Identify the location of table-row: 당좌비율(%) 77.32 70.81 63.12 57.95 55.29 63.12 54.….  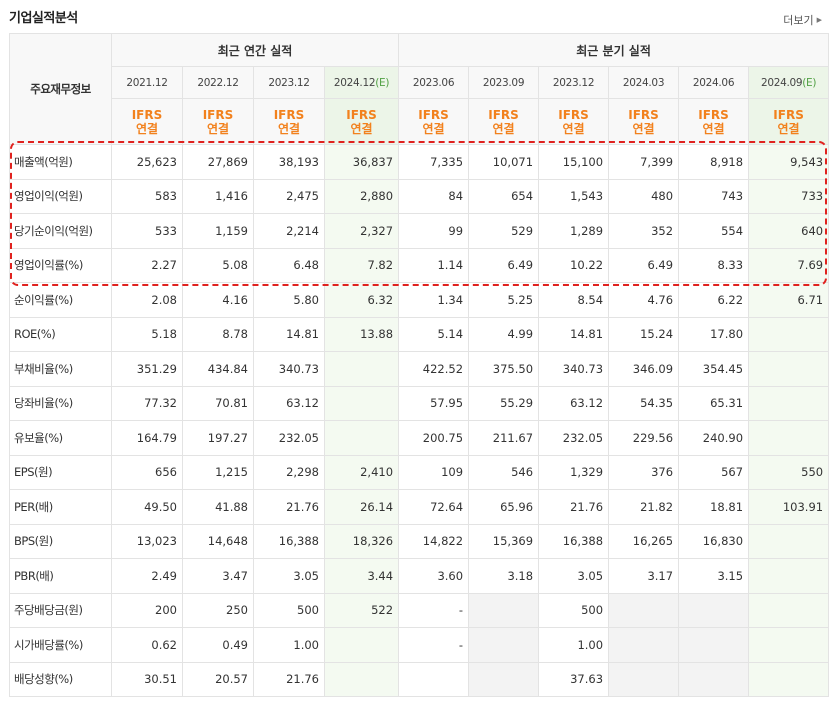
(419, 403).